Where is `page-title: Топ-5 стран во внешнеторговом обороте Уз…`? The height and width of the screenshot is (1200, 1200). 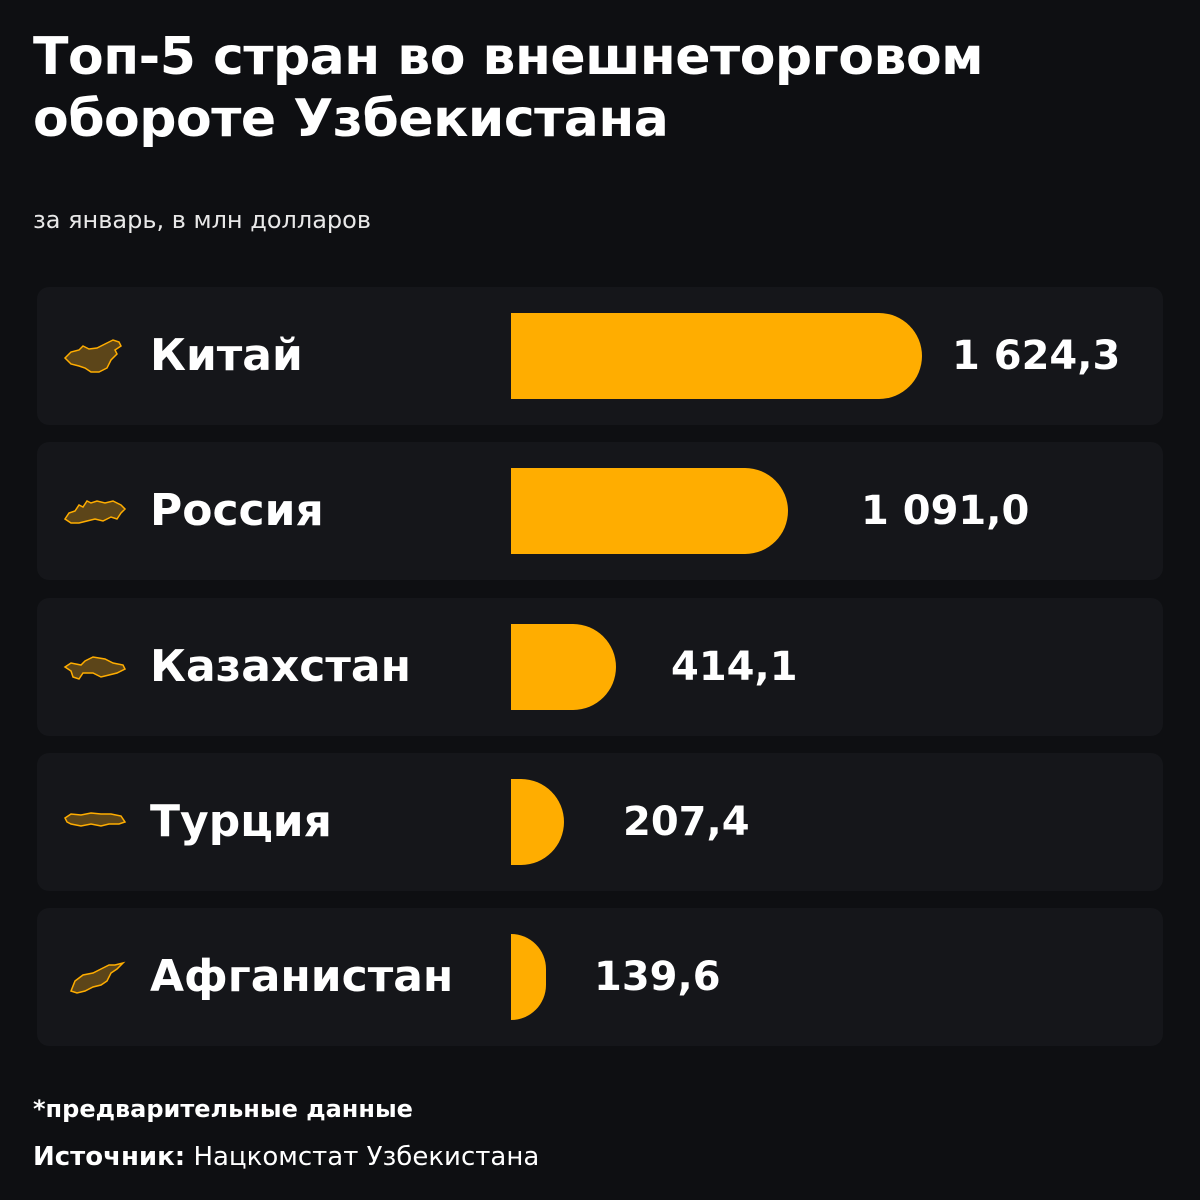 page-title: Топ-5 стран во внешнеторговом обороте Уз… is located at coordinates (508, 88).